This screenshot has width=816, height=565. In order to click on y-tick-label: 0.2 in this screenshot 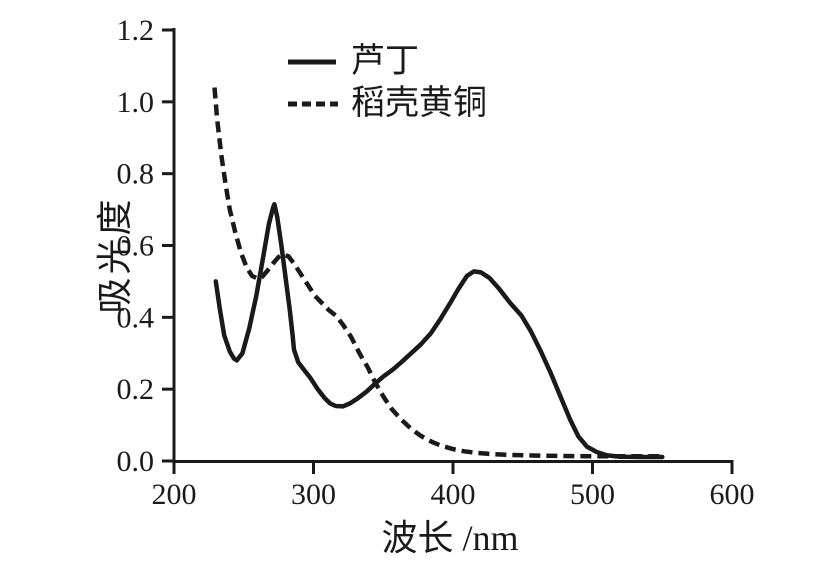, I will do `click(136, 389)`.